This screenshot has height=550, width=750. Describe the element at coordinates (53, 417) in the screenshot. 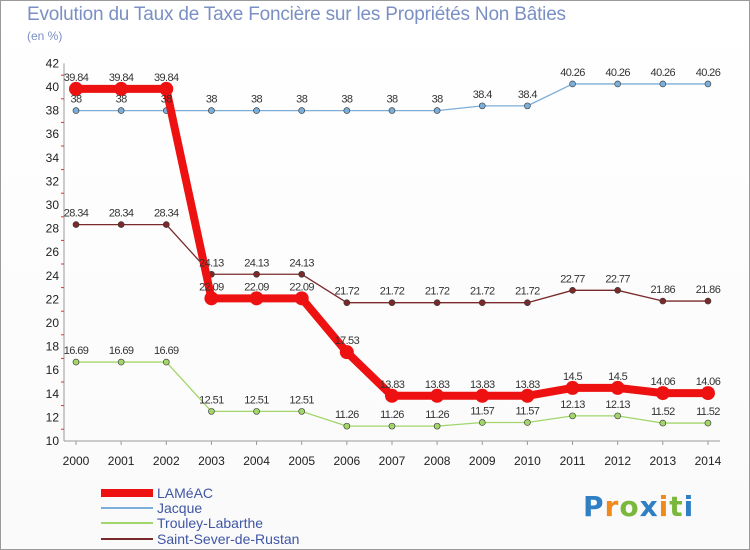

I see `y-tick-label: 12` at that location.